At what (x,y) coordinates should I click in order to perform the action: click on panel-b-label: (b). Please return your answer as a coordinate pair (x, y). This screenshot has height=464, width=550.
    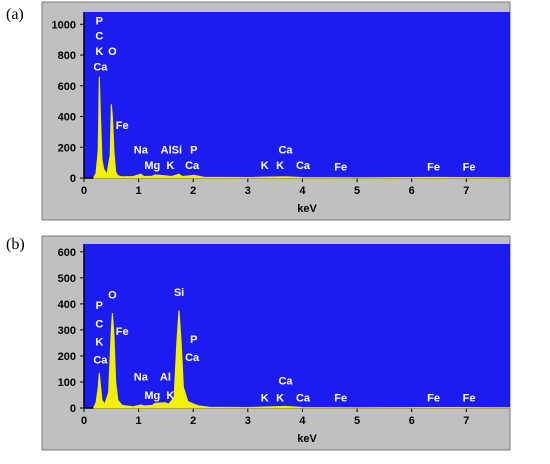
    Looking at the image, I should click on (15, 244).